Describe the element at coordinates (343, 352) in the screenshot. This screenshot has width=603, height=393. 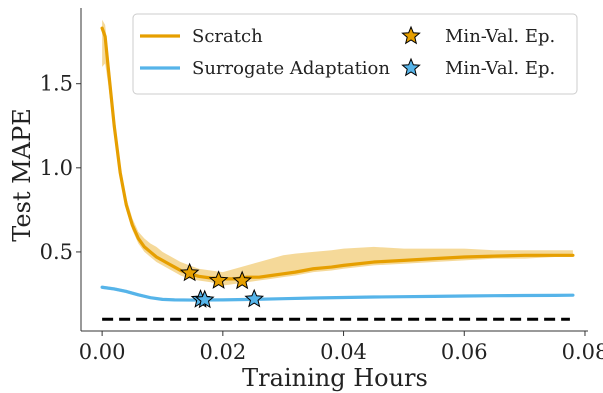
I see `x-tick-label-2: 0.04` at that location.